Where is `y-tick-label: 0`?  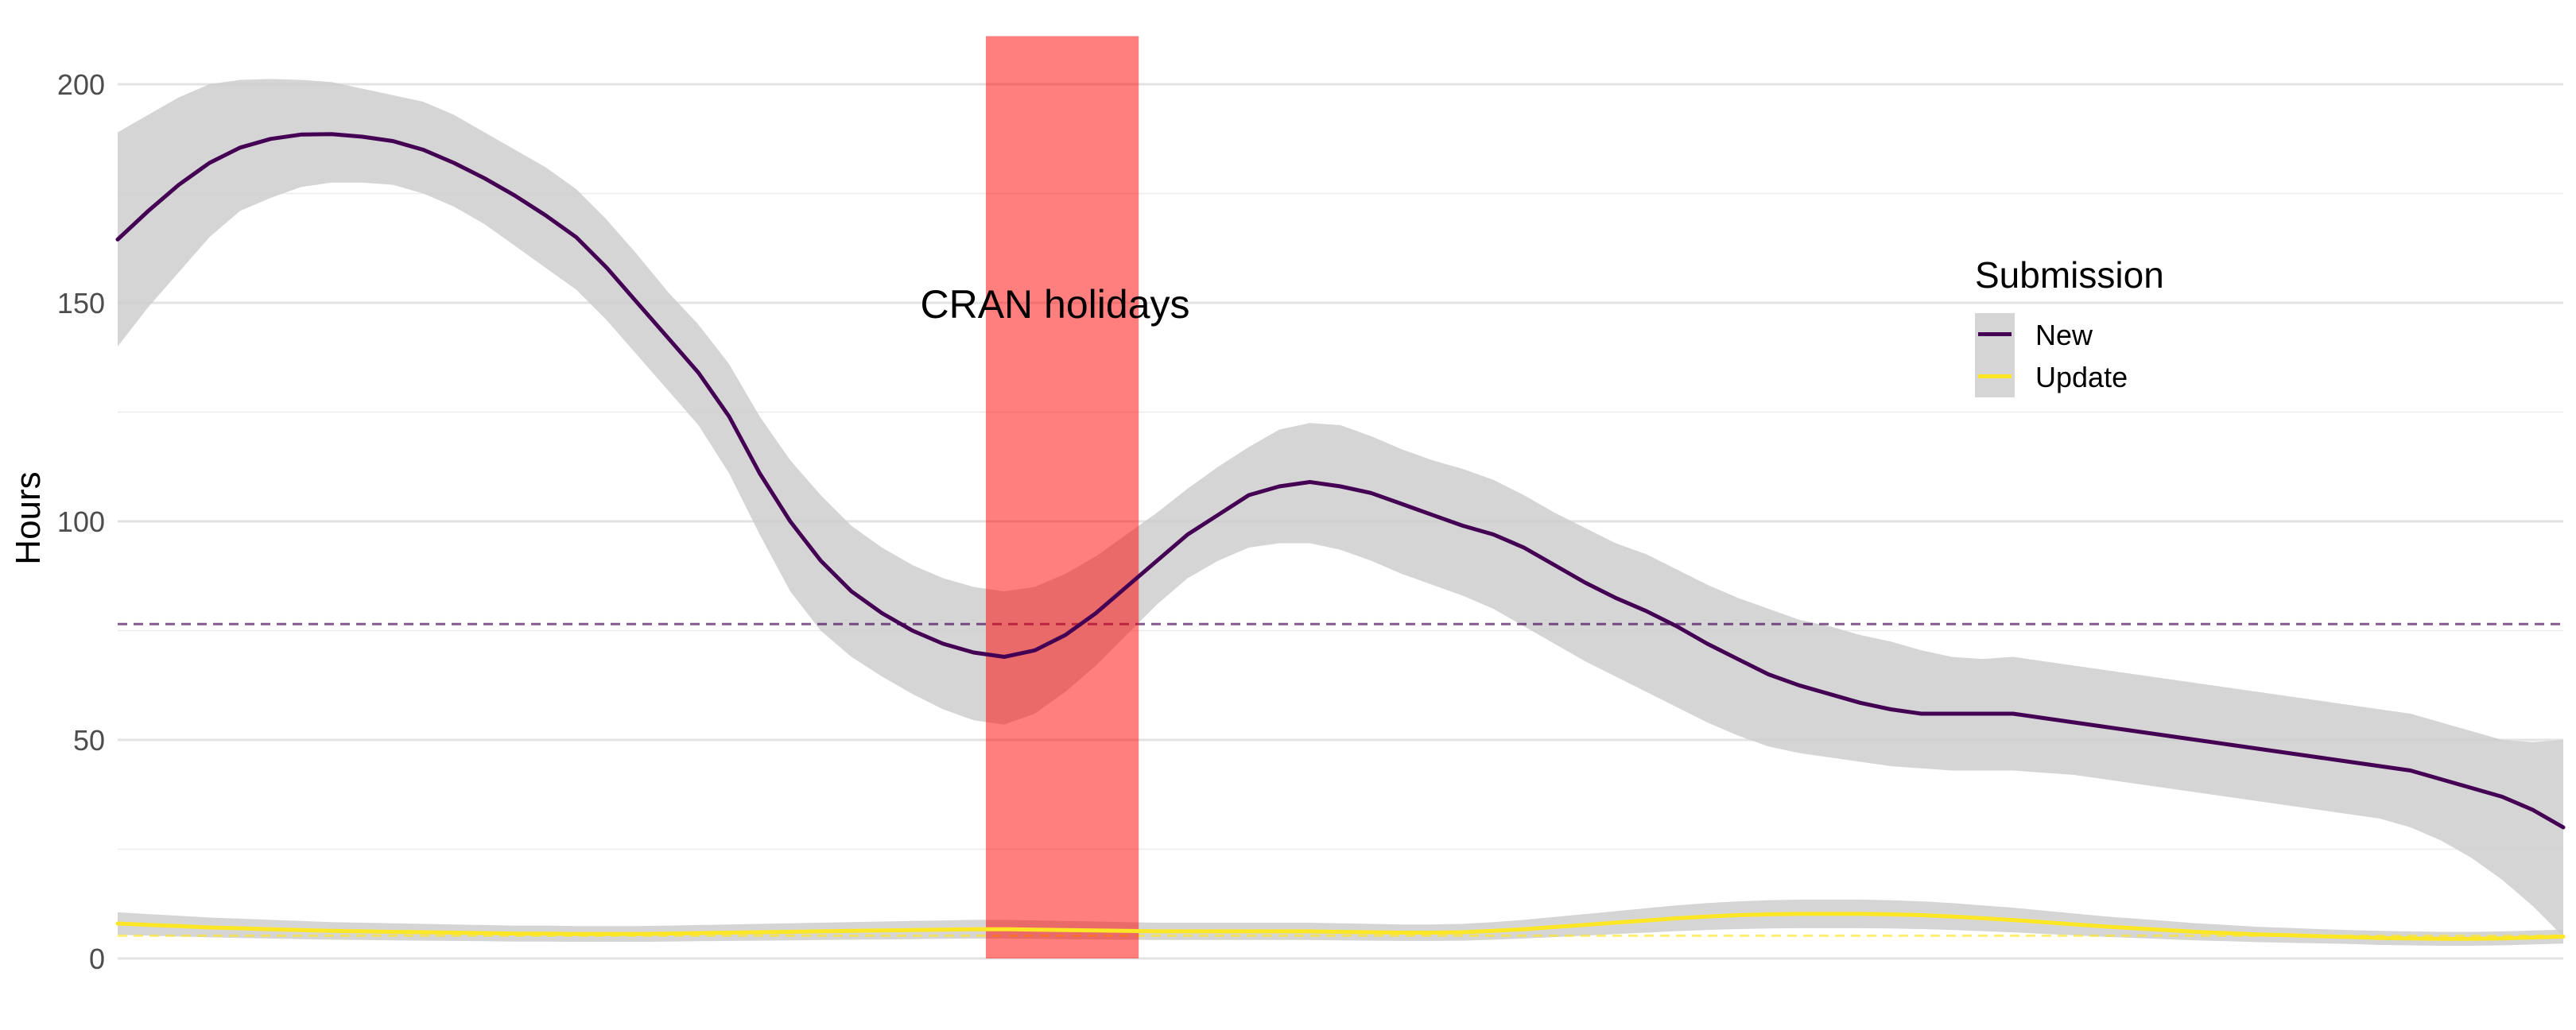
y-tick-label: 0 is located at coordinates (97, 959).